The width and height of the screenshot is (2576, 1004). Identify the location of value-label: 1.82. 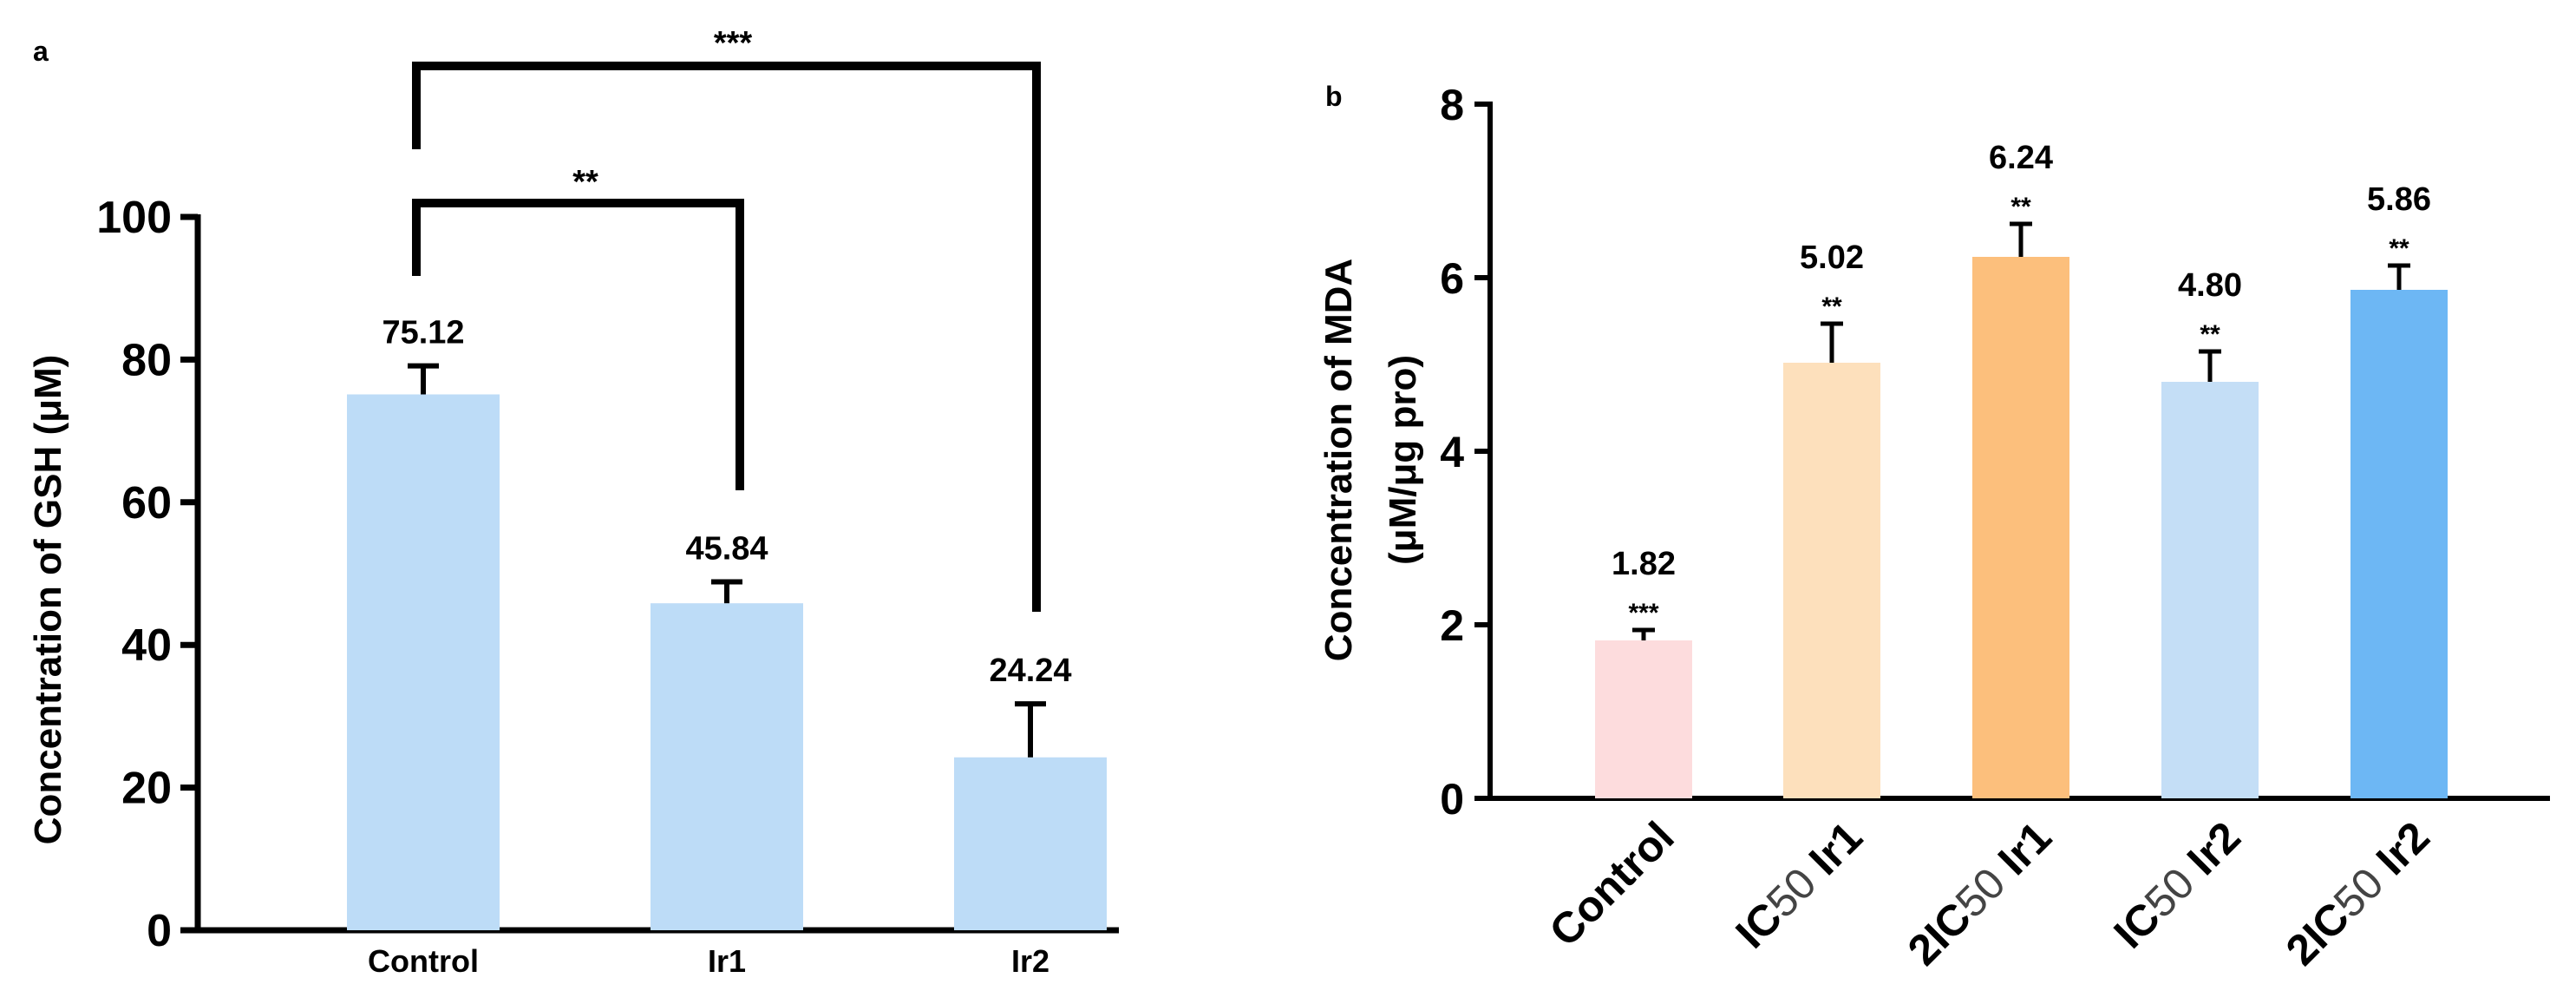
(1644, 564).